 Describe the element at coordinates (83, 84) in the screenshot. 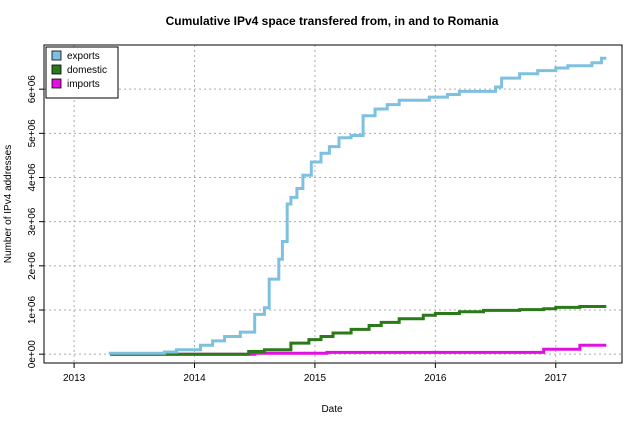

I see `legend-label-imports: imports` at that location.